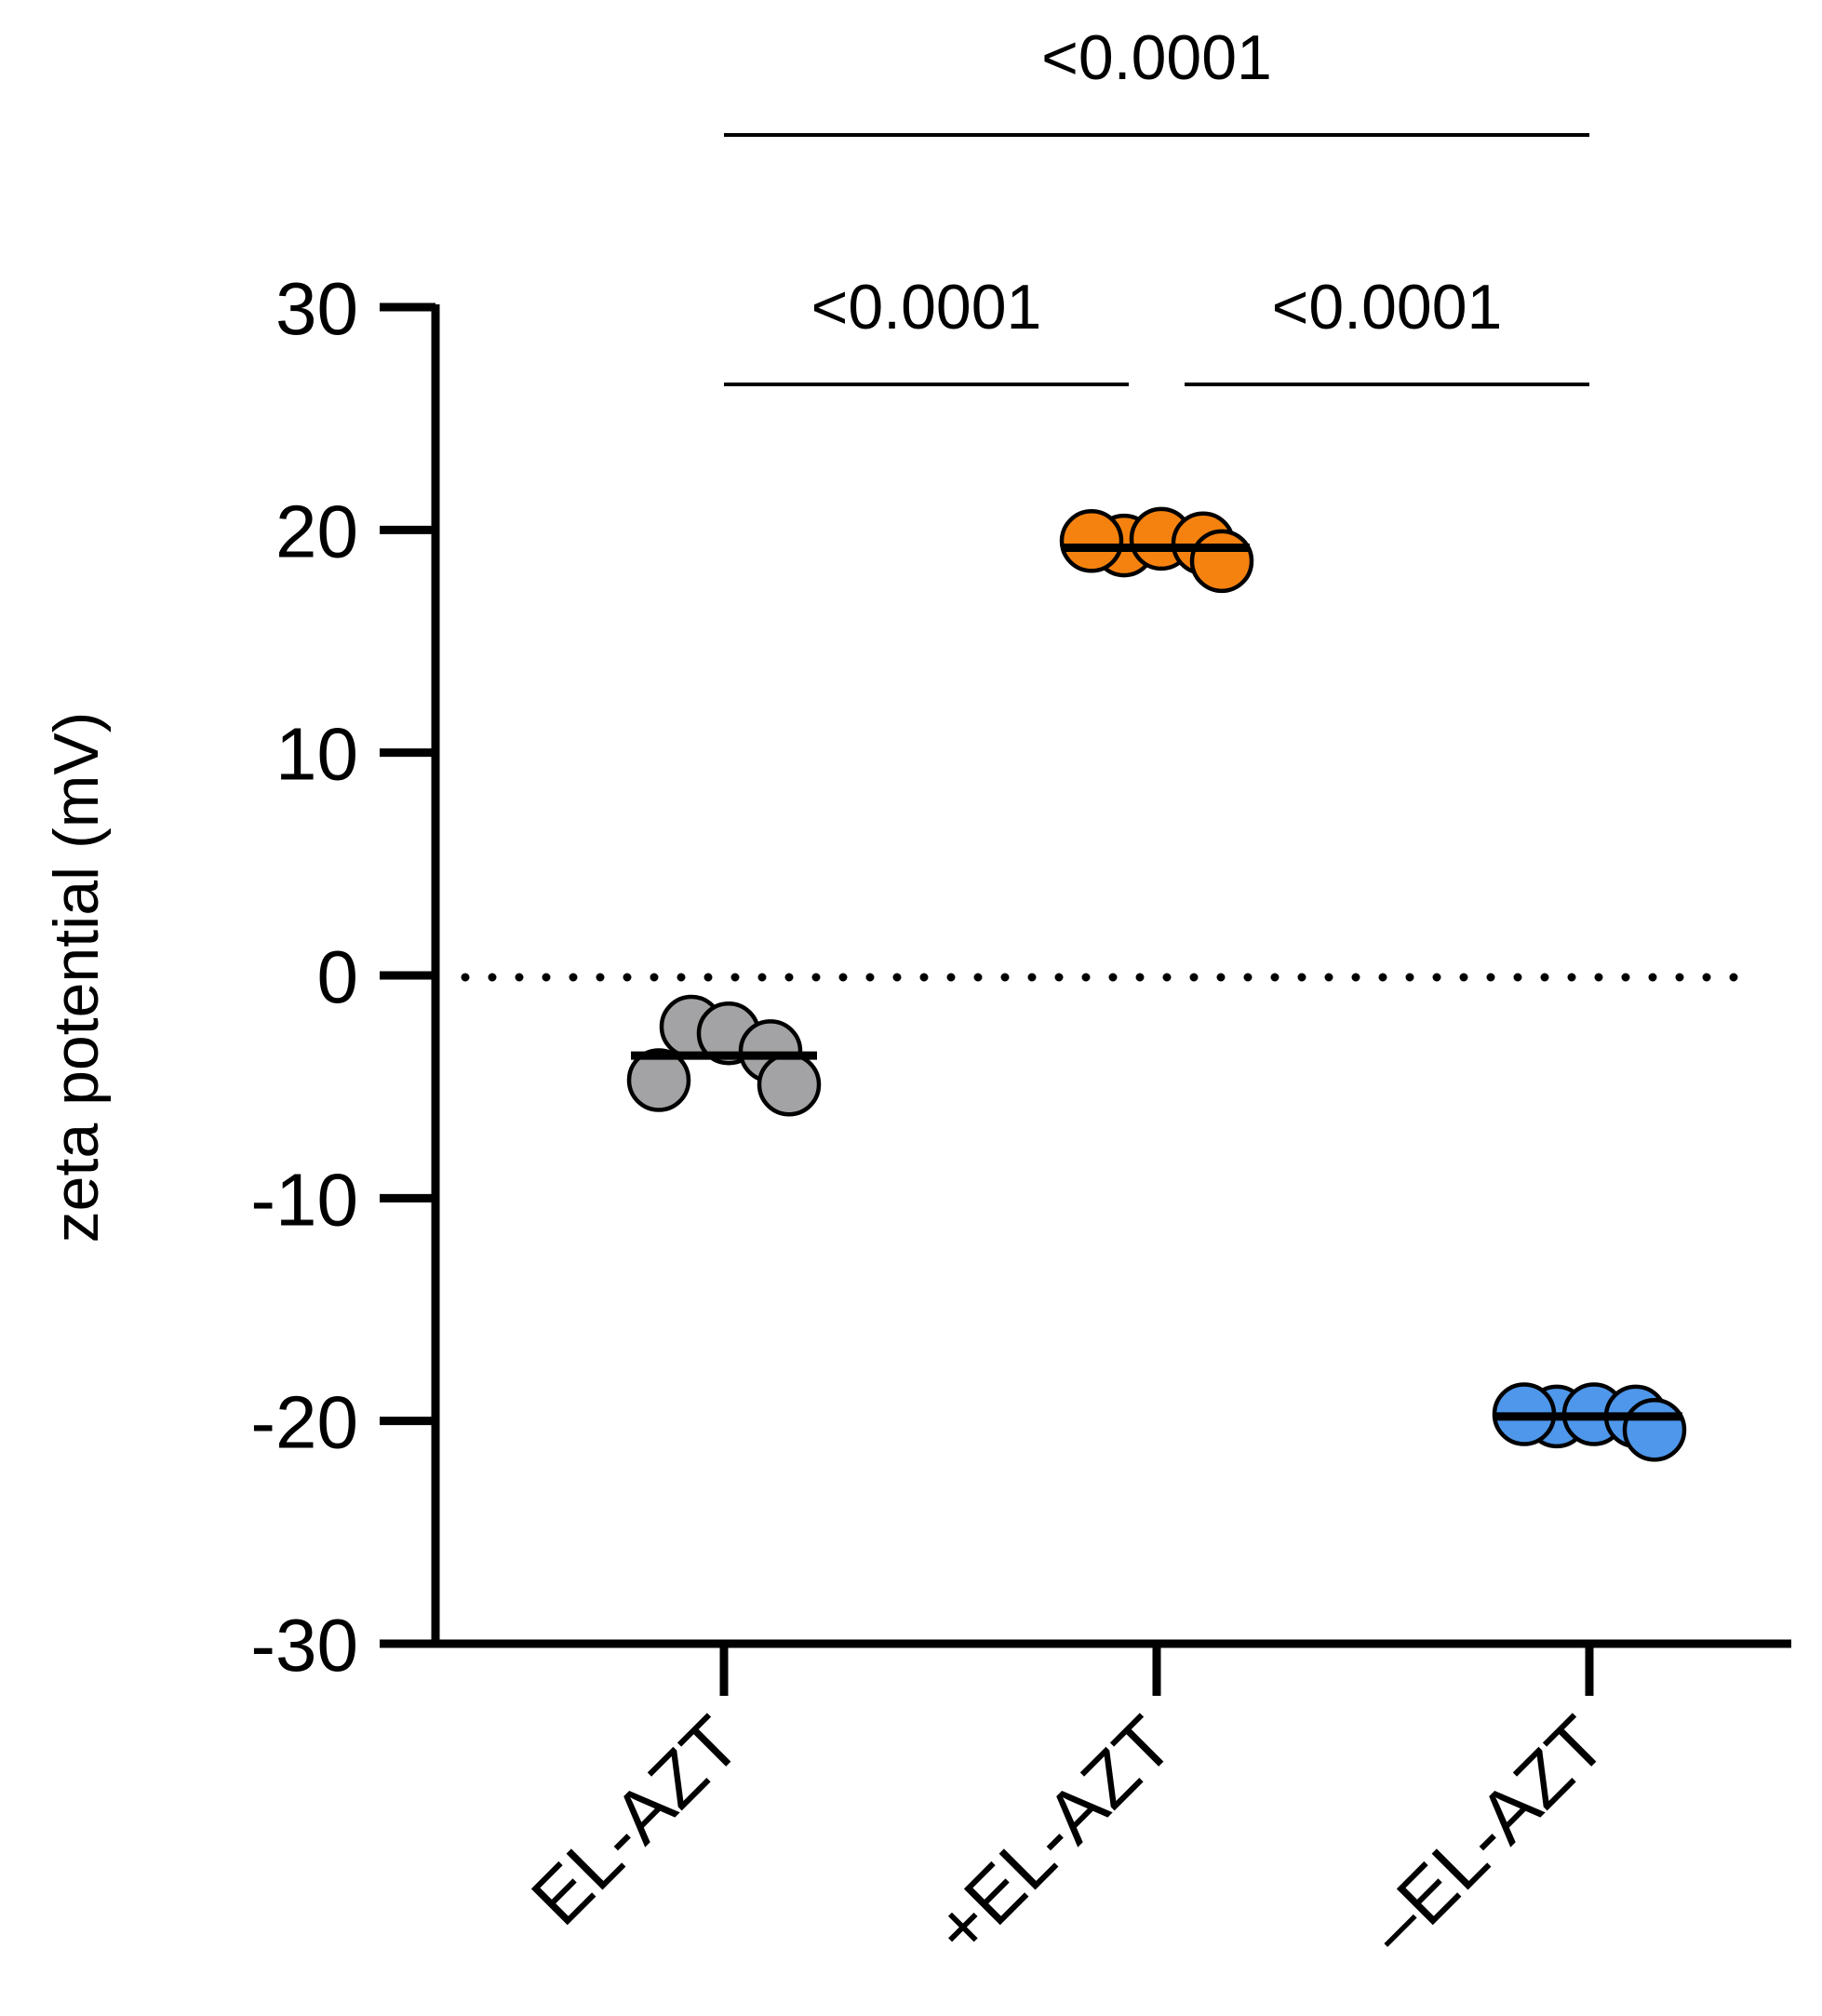  I want to click on x-category-label: EL-AZT, so click(636, 1820).